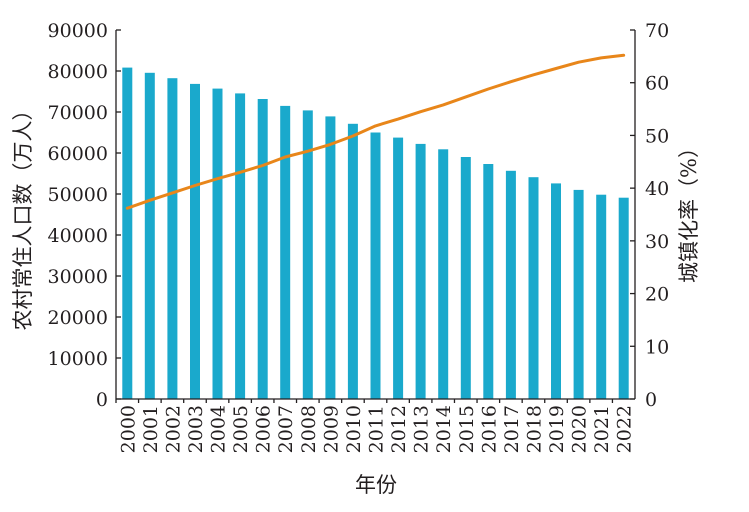  I want to click on bar-2006, so click(263, 249).